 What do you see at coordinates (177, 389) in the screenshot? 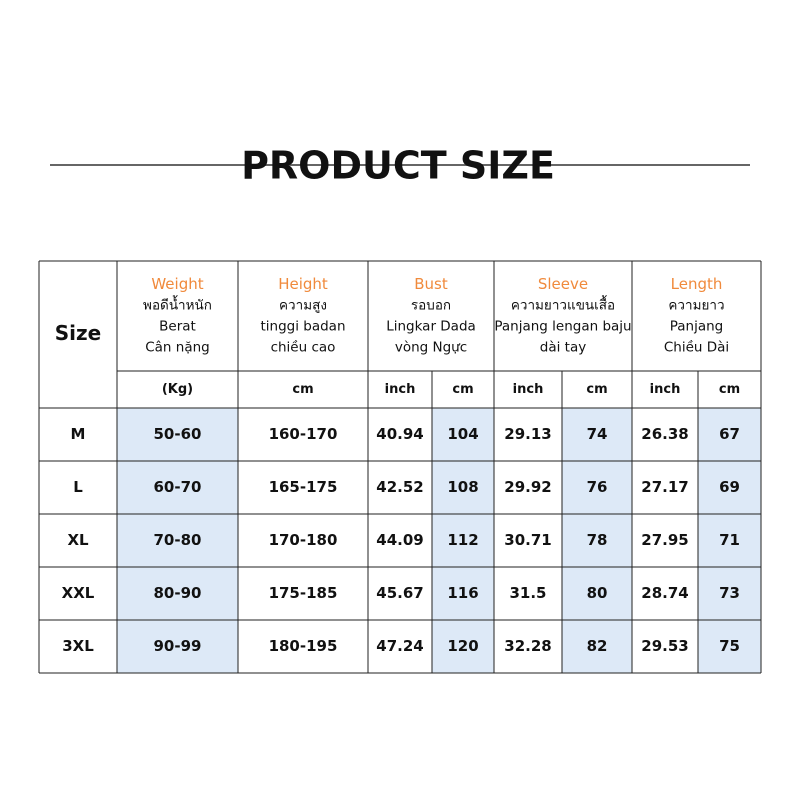
I see `unit-label: (Kg)` at bounding box center [177, 389].